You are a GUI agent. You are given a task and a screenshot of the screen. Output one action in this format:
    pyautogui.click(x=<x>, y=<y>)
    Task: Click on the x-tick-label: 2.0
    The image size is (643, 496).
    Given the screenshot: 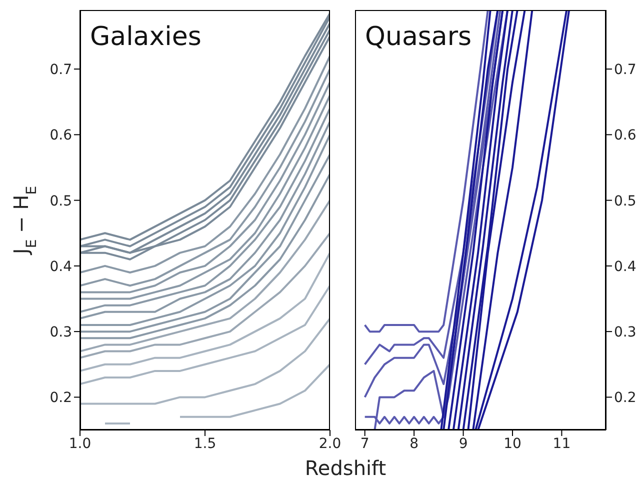 What is the action you would take?
    pyautogui.click(x=330, y=444)
    